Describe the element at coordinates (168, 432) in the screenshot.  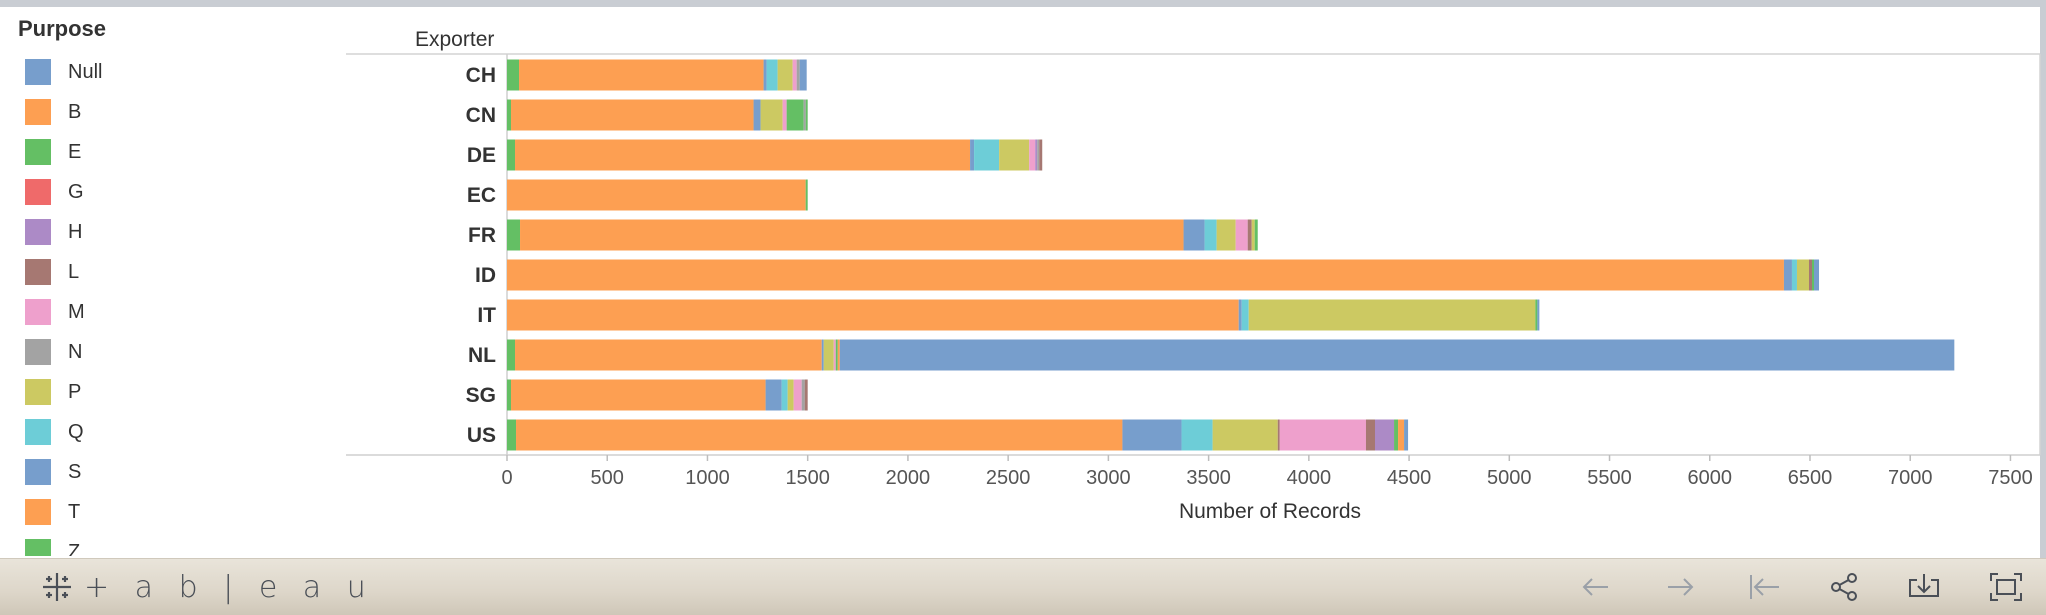
I see `legend-item: Q` at that location.